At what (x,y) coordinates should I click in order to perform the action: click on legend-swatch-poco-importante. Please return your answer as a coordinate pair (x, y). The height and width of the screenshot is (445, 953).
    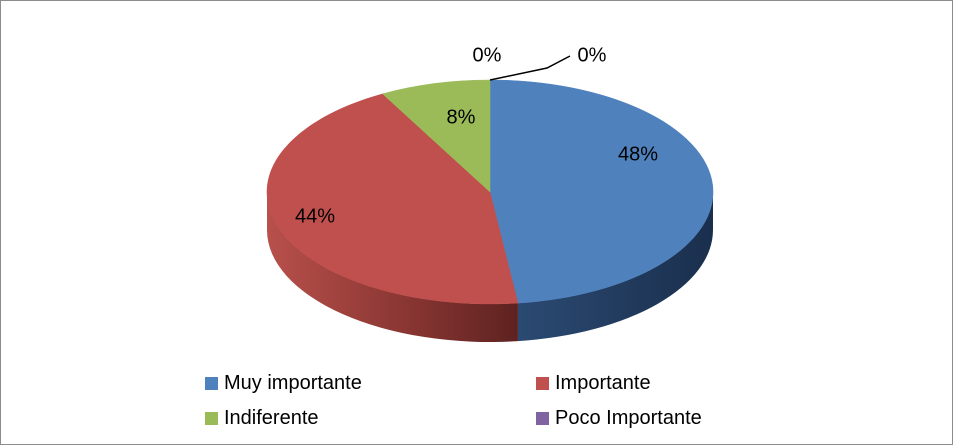
    Looking at the image, I should click on (542, 418).